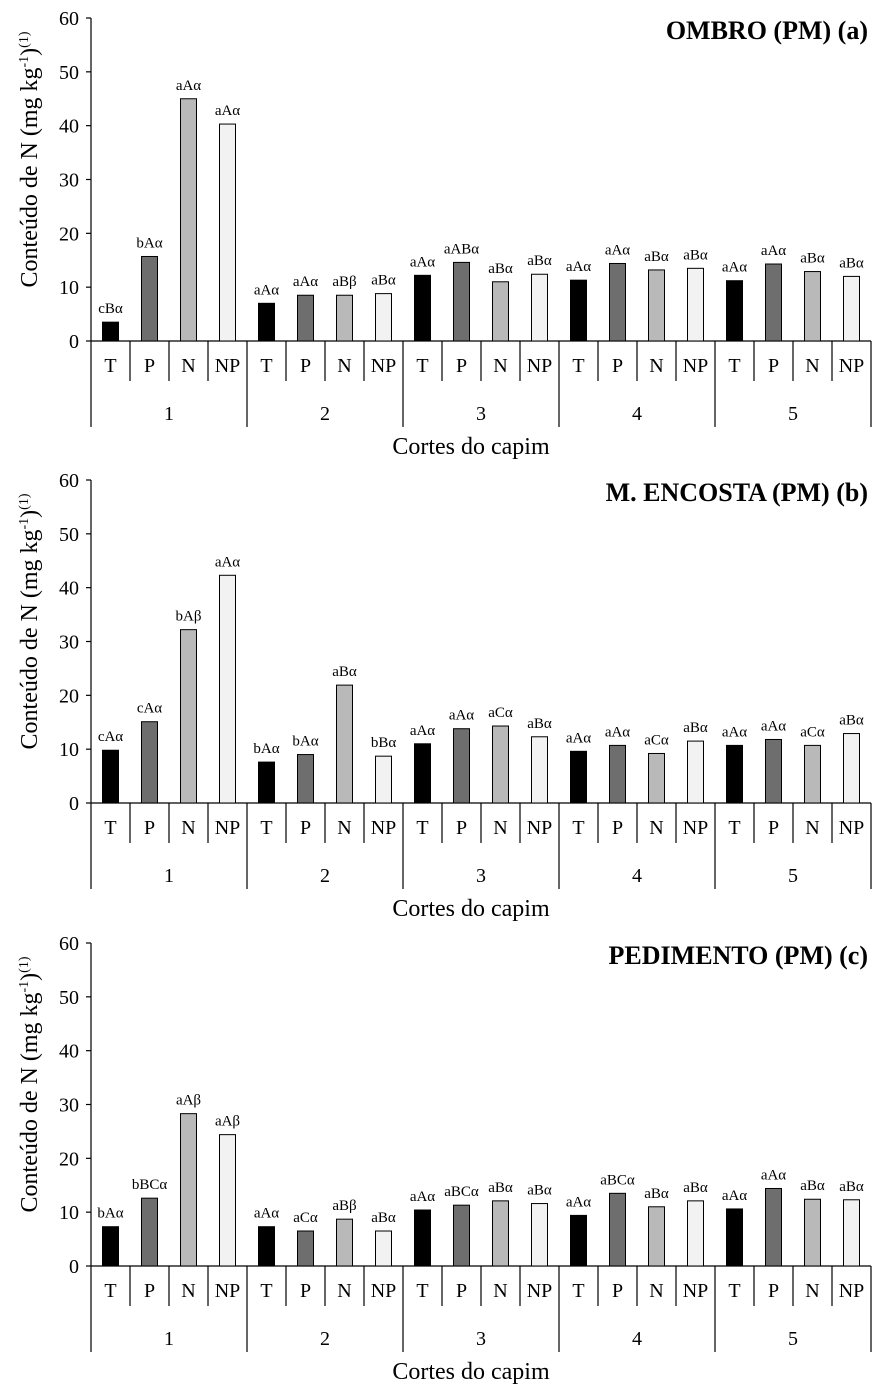 The width and height of the screenshot is (874, 1385). What do you see at coordinates (188, 1101) in the screenshot?
I see `data-label: aAβ` at bounding box center [188, 1101].